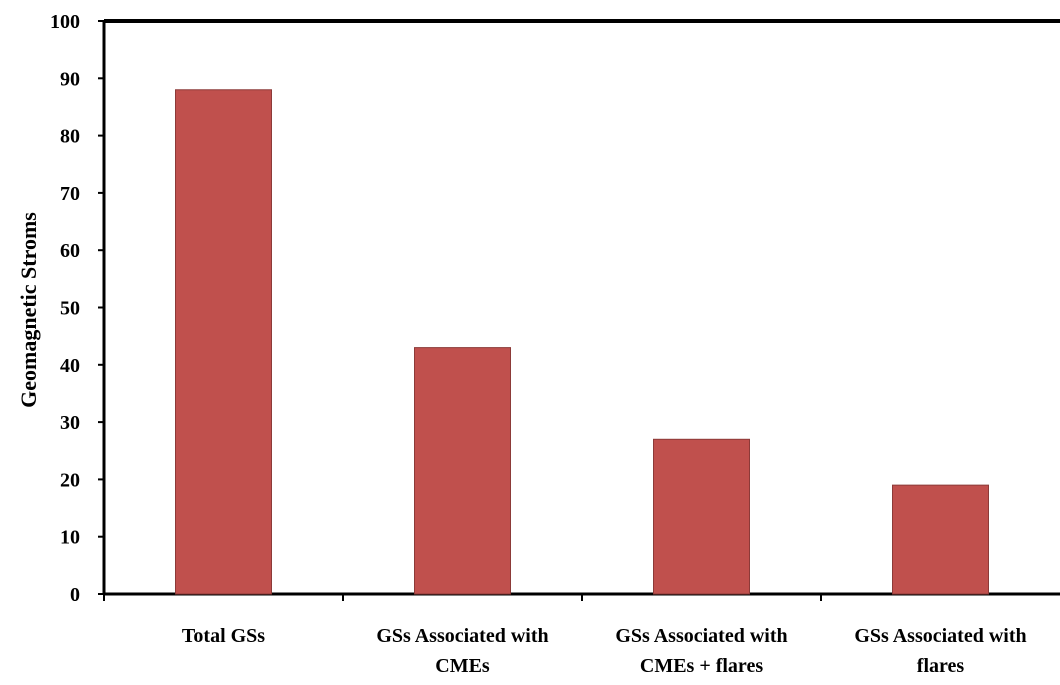 Image resolution: width=1060 pixels, height=685 pixels. I want to click on y-axis-ticks: 0 10 20 30 40 50 60 70 80 90 100, so click(77, 308).